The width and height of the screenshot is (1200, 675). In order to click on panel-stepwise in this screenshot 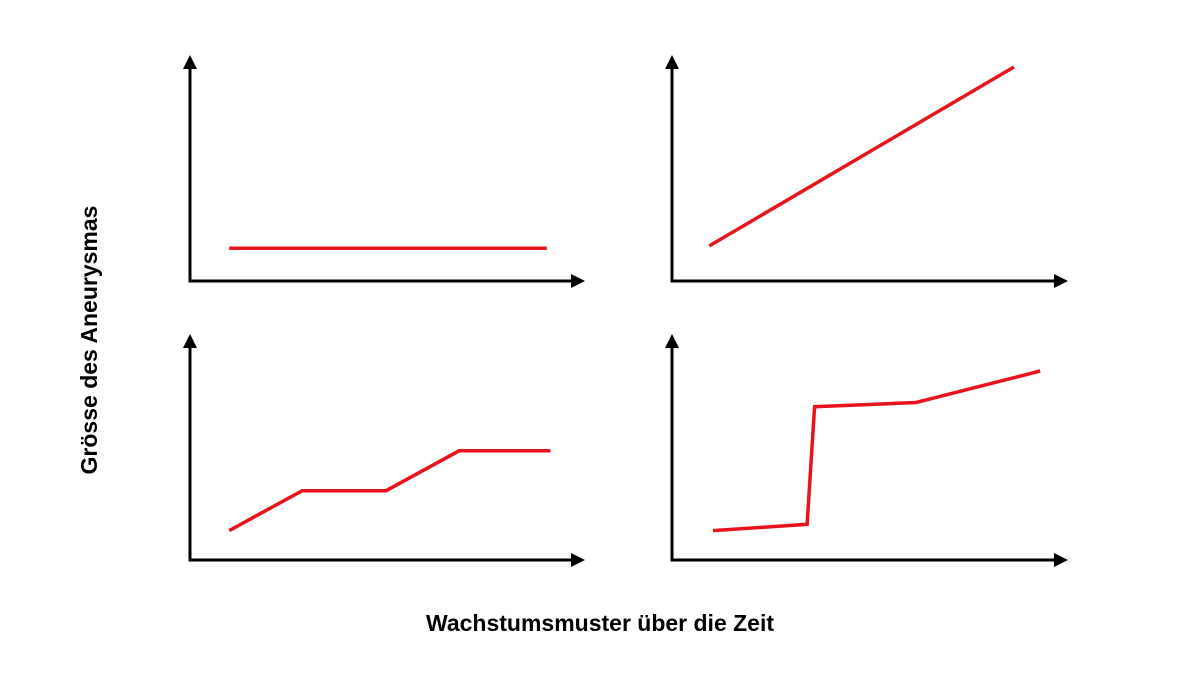, I will do `click(384, 450)`.